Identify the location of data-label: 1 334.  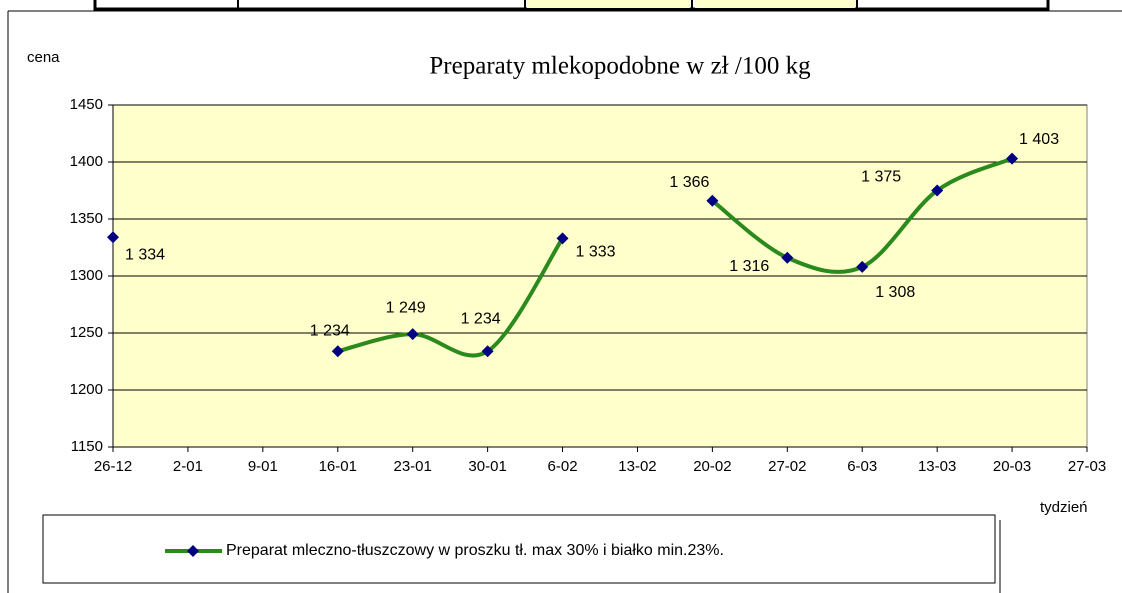
(145, 254).